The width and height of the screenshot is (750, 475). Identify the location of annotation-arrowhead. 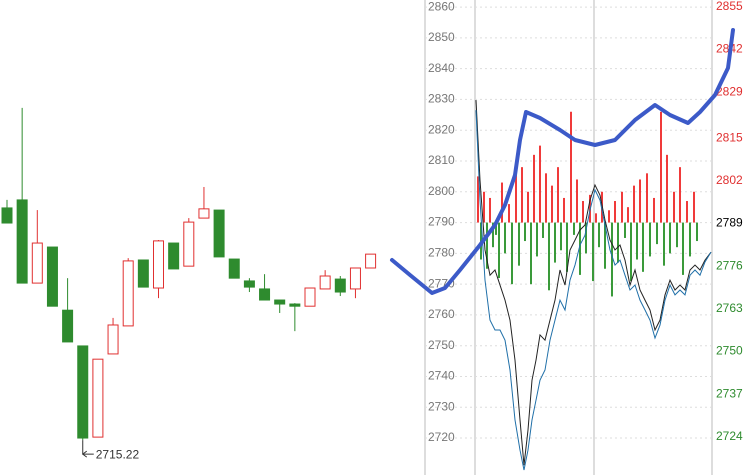
(84, 454).